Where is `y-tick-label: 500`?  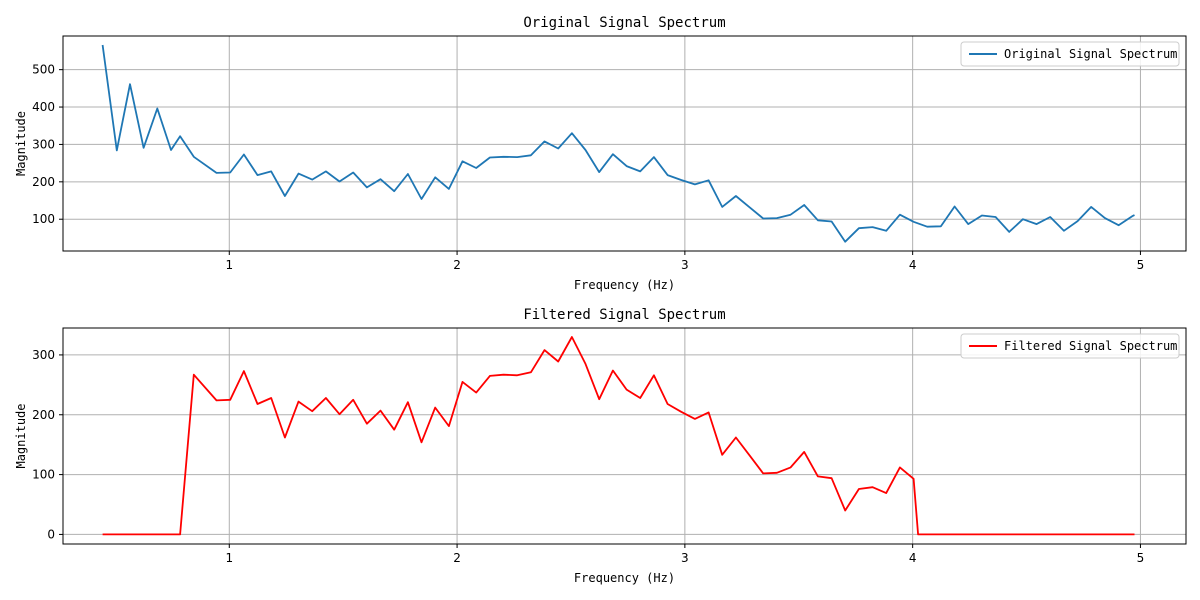
y-tick-label: 500 is located at coordinates (43, 70).